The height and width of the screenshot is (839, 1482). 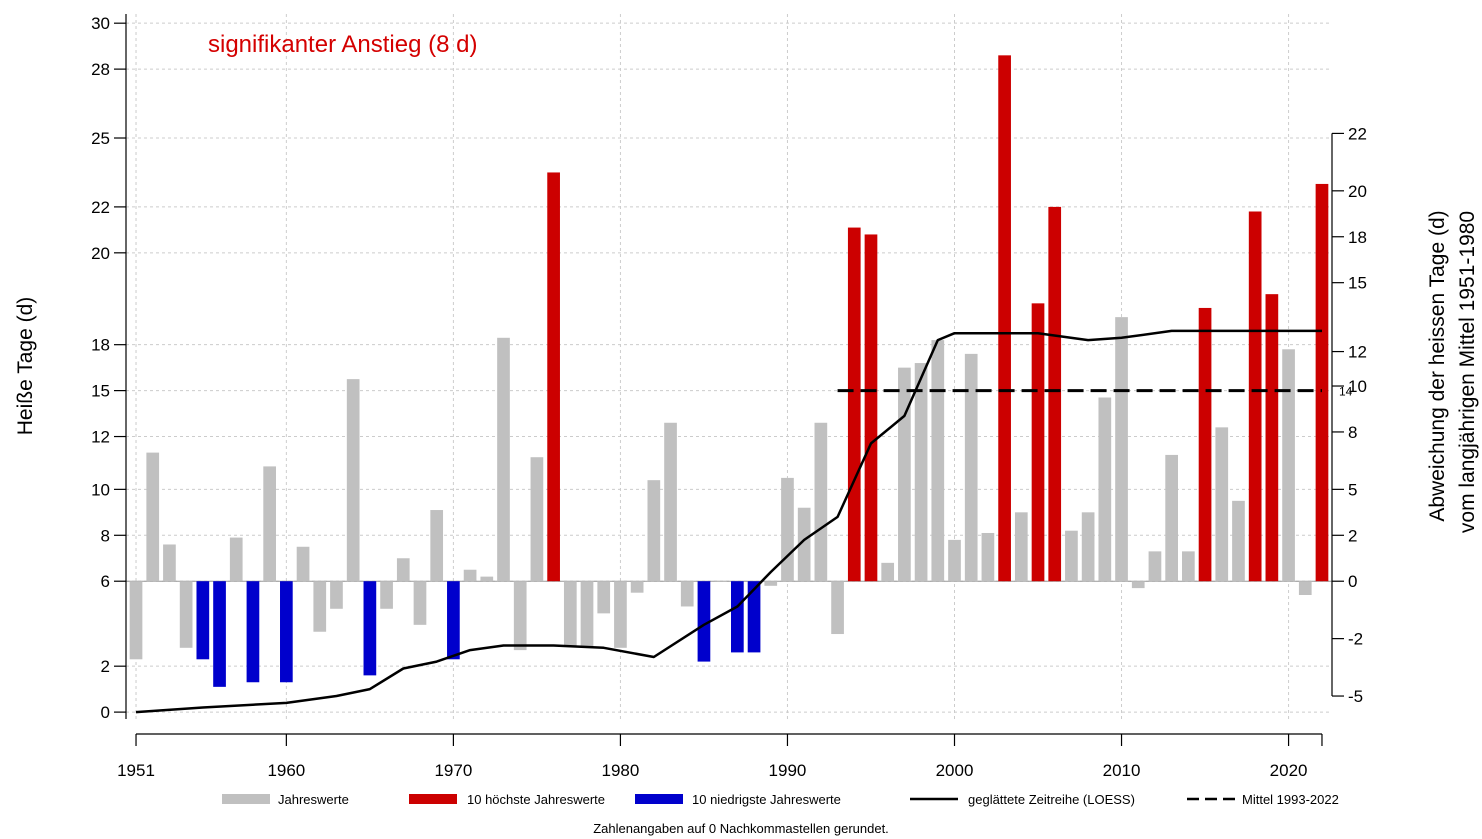 What do you see at coordinates (219, 634) in the screenshot?
I see `bar-1956` at bounding box center [219, 634].